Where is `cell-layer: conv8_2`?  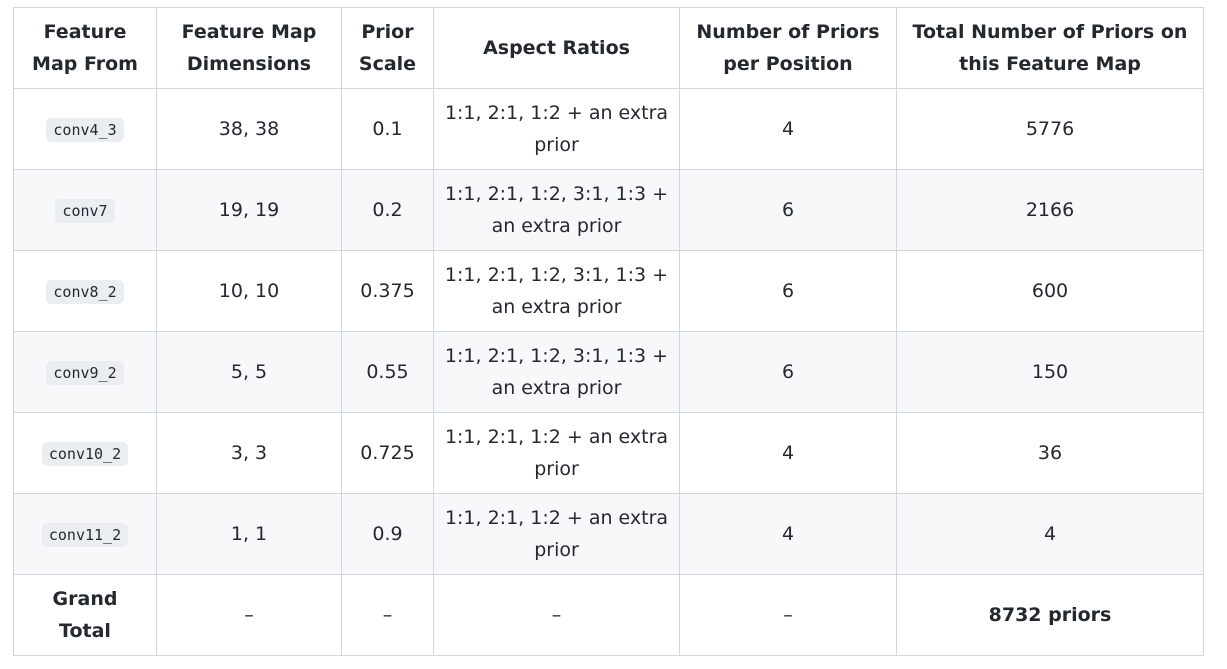 cell-layer: conv8_2 is located at coordinates (85, 291).